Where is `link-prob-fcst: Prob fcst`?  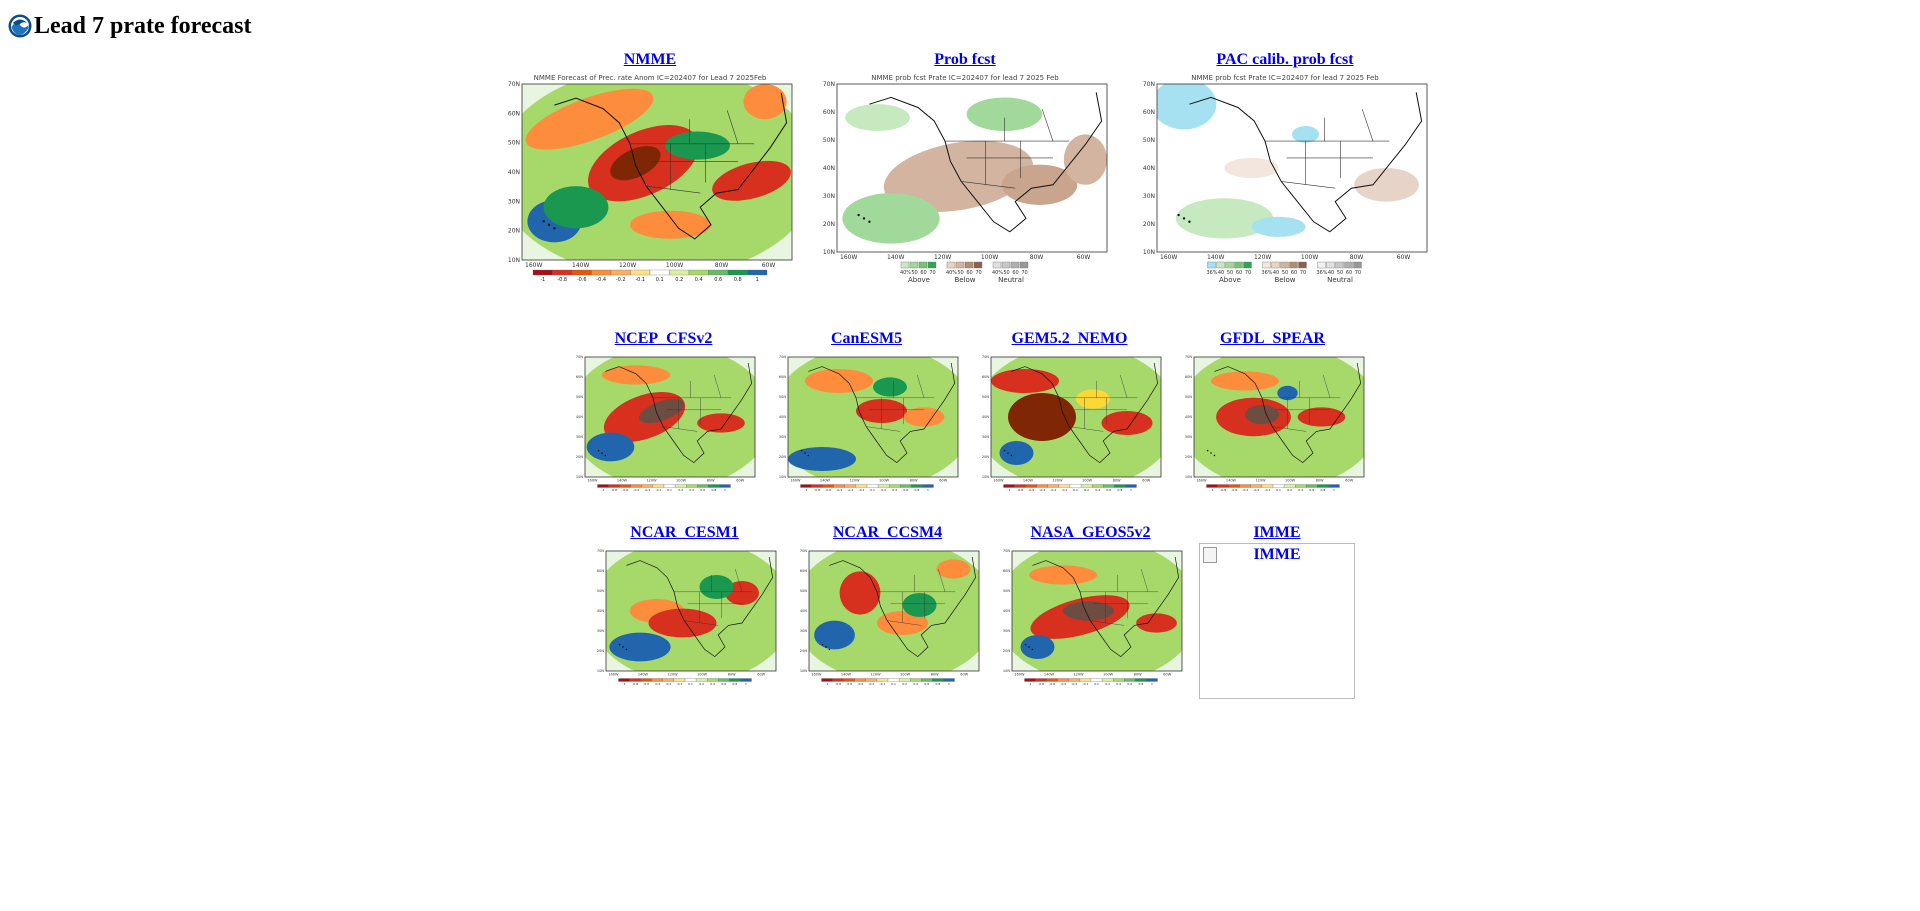 link-prob-fcst: Prob fcst is located at coordinates (965, 59).